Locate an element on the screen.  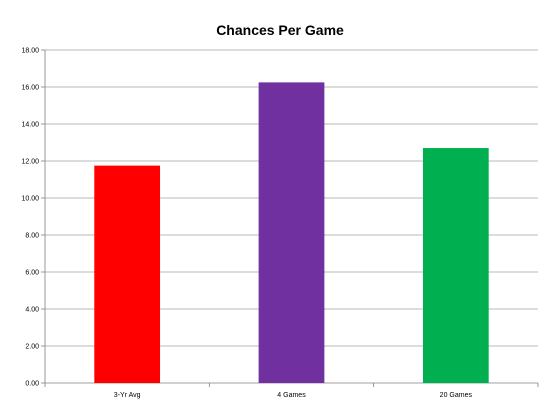
x-tick-label: 20 Games is located at coordinates (456, 395).